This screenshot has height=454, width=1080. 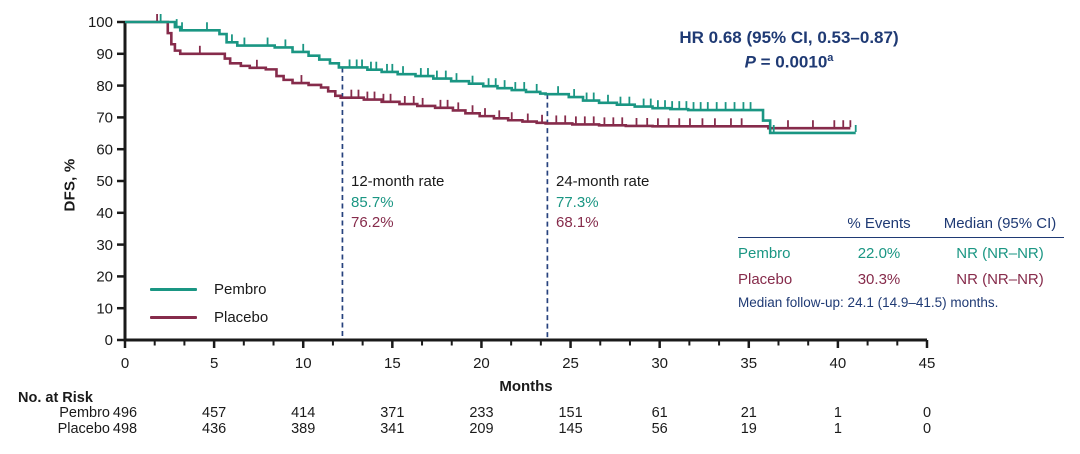 I want to click on table-header-row: % Events Median (95% CI), so click(x=903, y=223).